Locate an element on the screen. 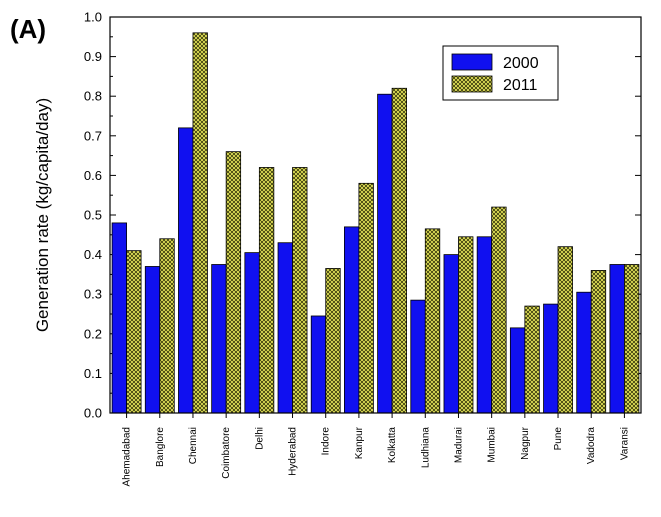  bar-2011-indore is located at coordinates (333, 341).